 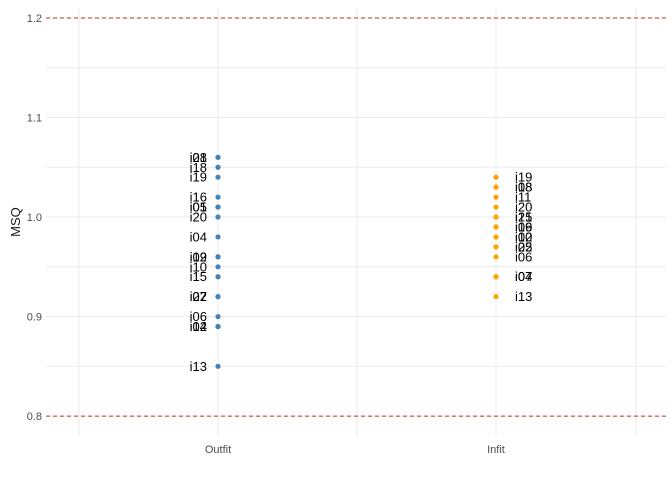 I want to click on point-label: i11, so click(x=523, y=197).